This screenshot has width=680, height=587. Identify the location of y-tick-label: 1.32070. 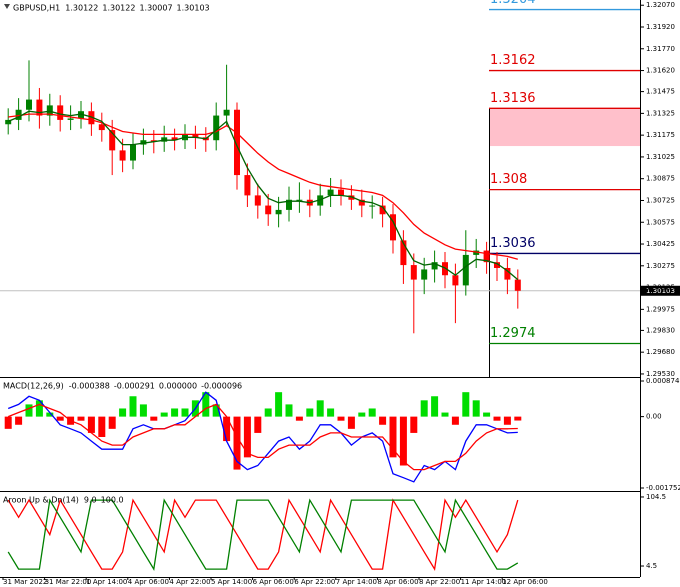
(660, 5).